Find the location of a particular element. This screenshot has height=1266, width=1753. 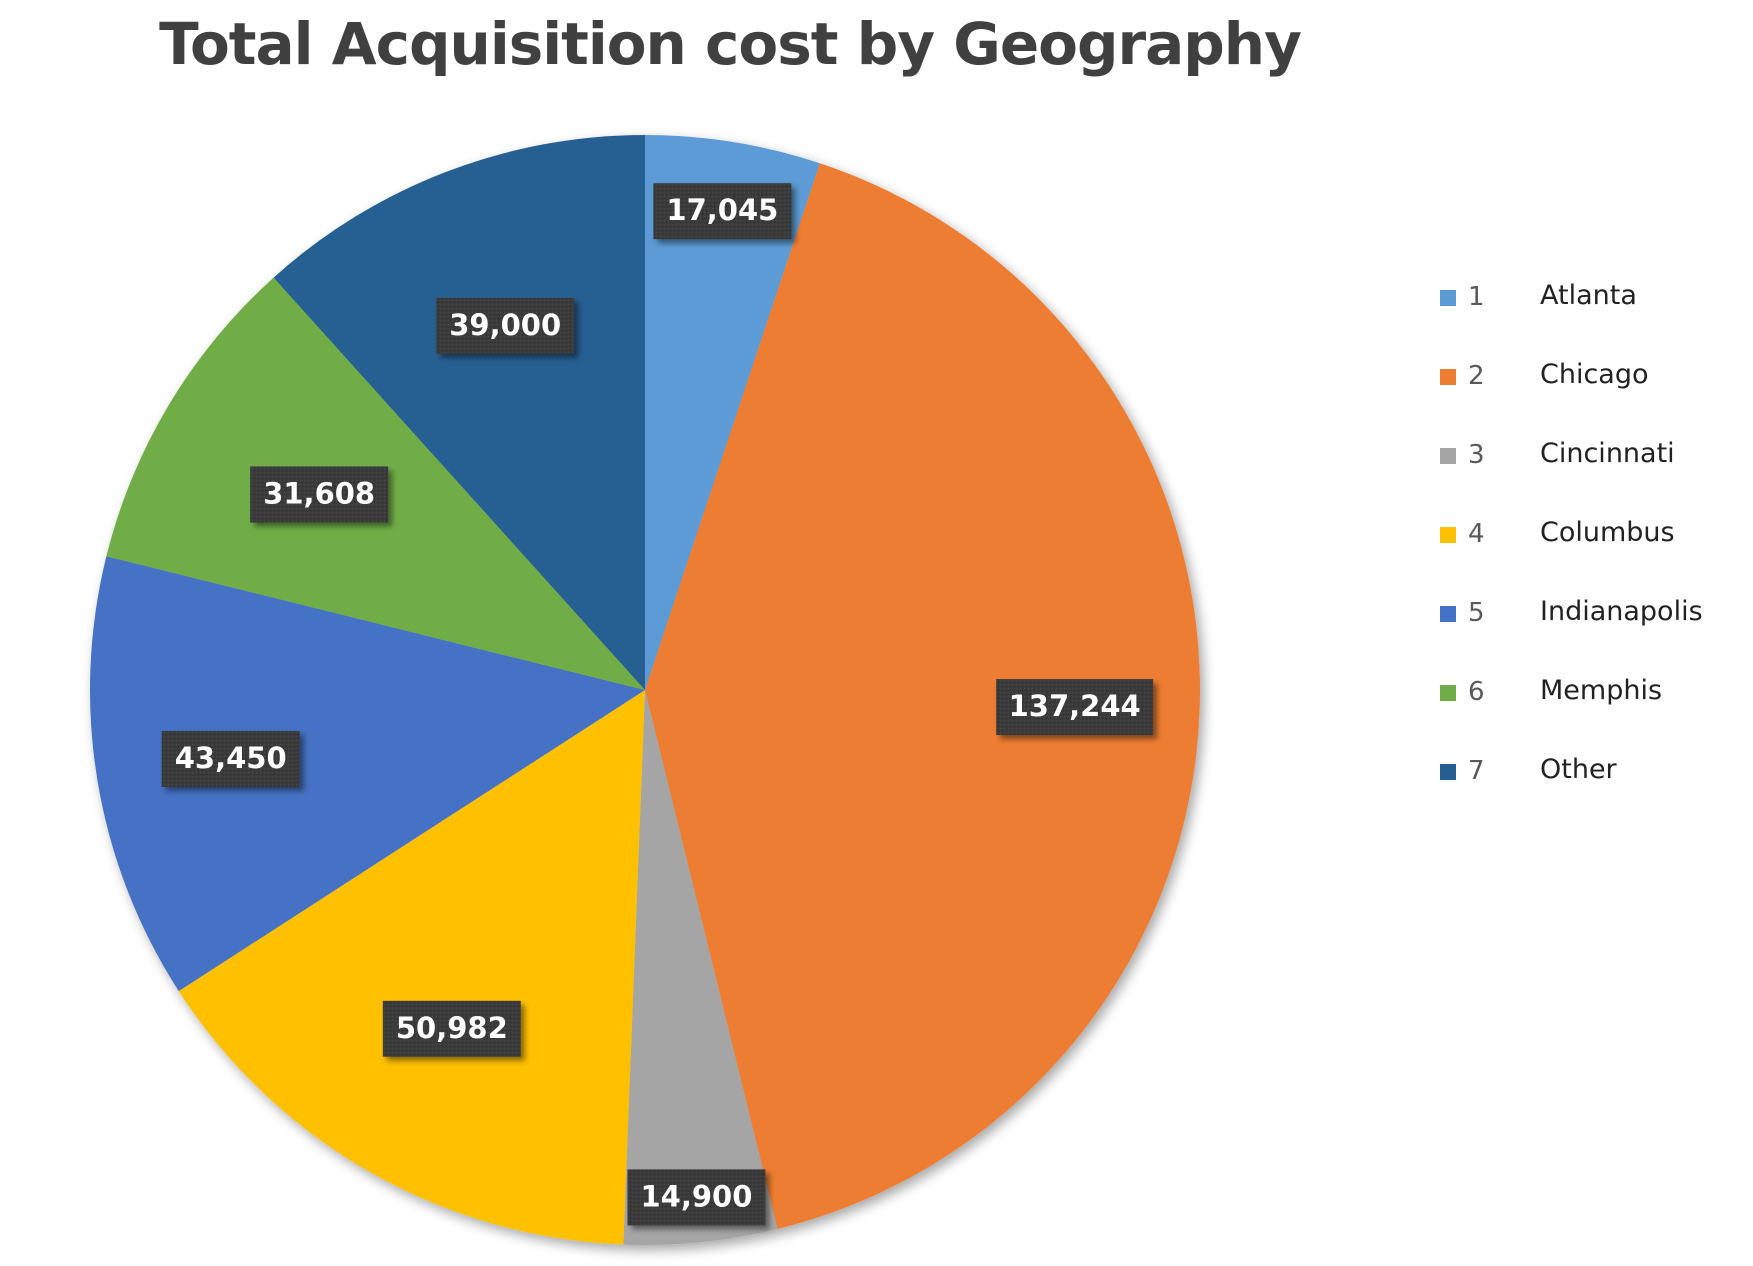

legend-number: 3 is located at coordinates (1476, 455).